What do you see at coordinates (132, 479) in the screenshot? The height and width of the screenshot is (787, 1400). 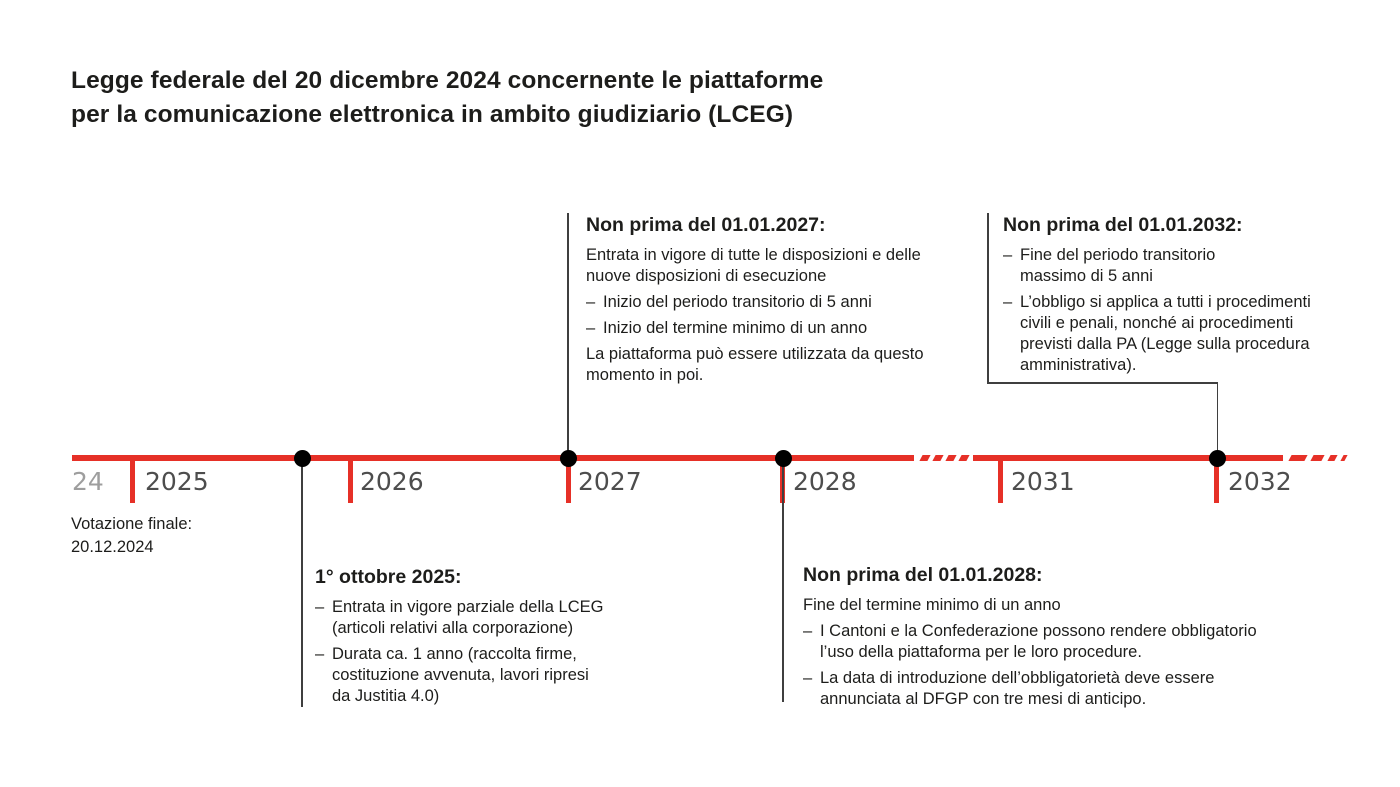 I see `tick-2025` at bounding box center [132, 479].